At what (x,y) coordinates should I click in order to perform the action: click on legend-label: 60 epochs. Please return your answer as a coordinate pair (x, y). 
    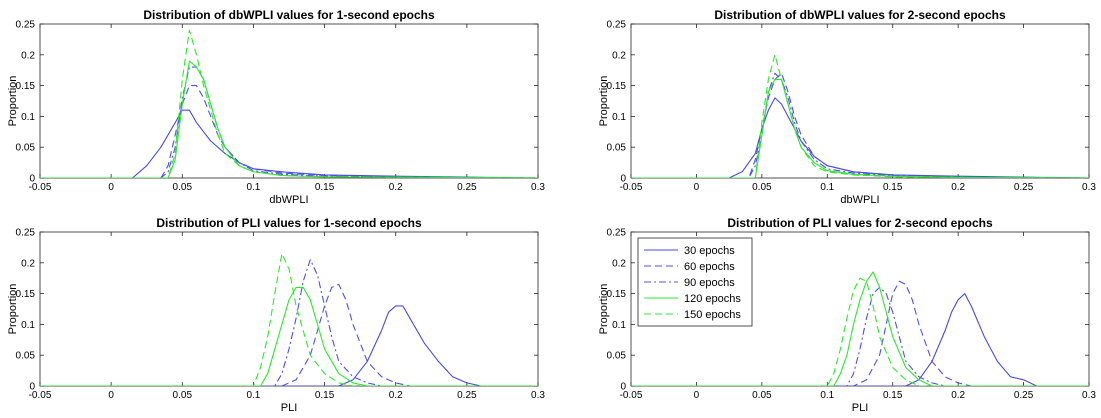
    Looking at the image, I should click on (709, 267).